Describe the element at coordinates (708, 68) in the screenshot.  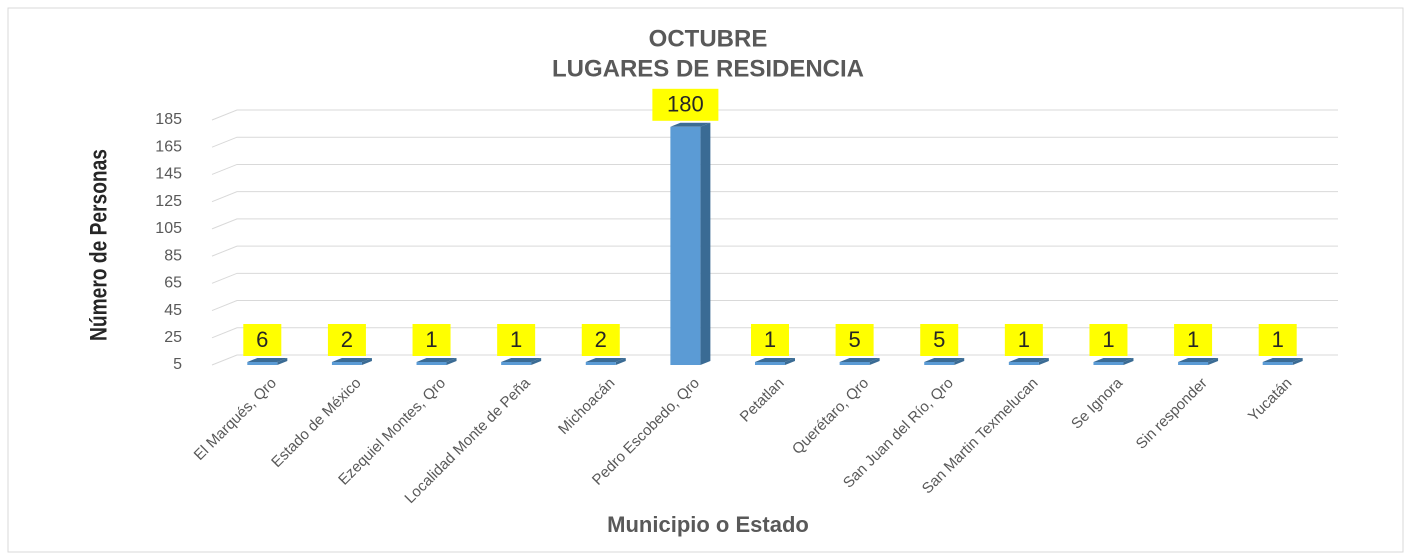
I see `chart-subtitle: LUGARES DE RESIDENCIA` at that location.